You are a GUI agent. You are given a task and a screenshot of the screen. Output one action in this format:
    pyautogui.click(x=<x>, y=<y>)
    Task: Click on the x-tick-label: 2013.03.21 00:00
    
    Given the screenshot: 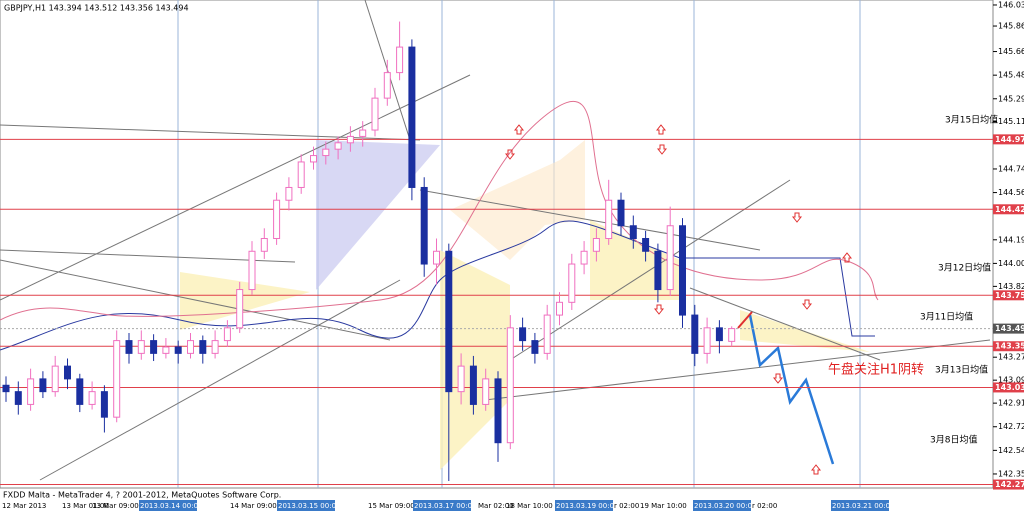 What is the action you would take?
    pyautogui.click(x=863, y=506)
    